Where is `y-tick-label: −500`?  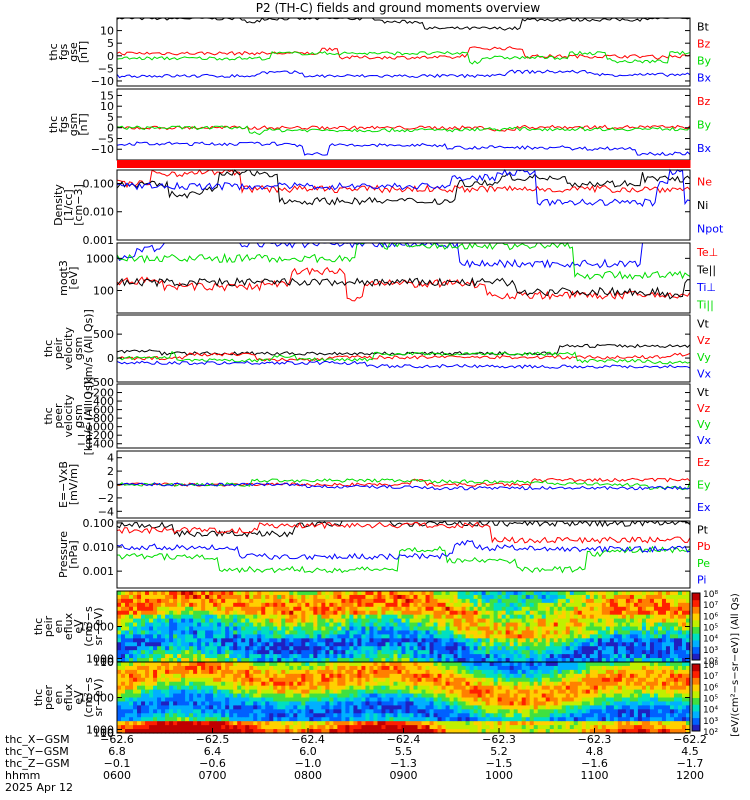 y-tick-label: −500 is located at coordinates (99, 382).